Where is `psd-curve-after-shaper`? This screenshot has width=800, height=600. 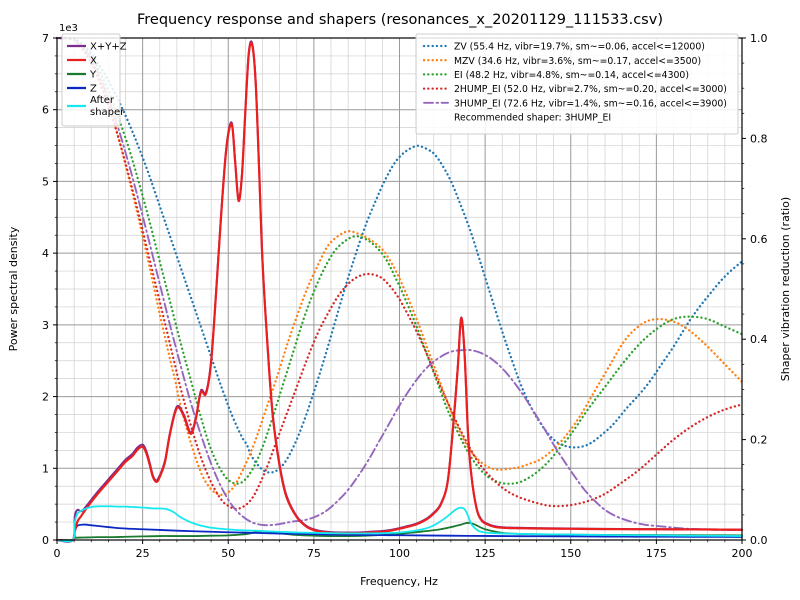 psd-curve-after-shaper is located at coordinates (399, 524).